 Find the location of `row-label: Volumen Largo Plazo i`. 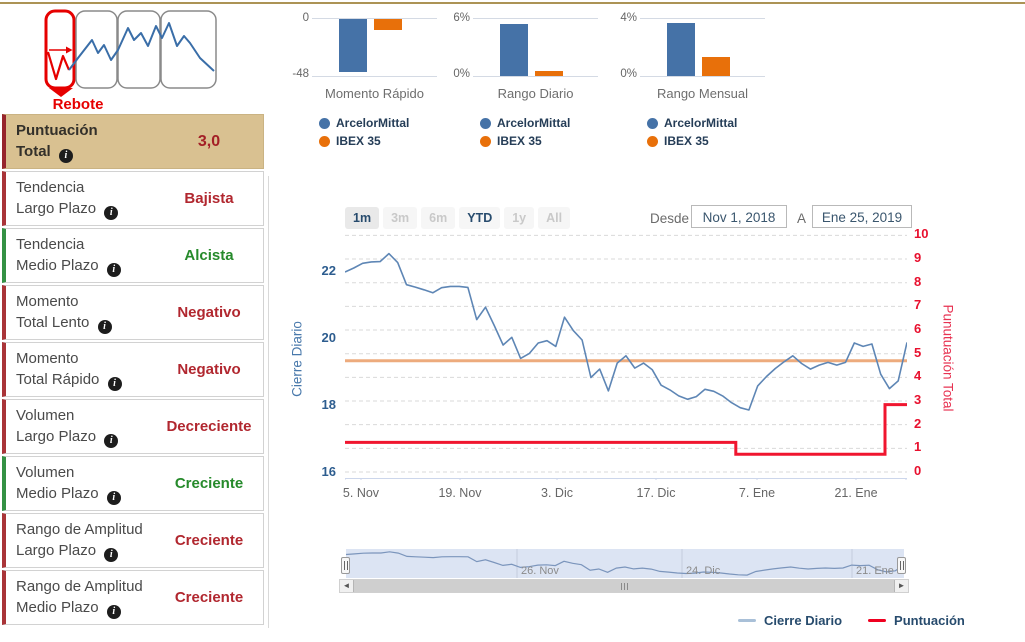

row-label: Volumen Largo Plazo i is located at coordinates (80, 426).